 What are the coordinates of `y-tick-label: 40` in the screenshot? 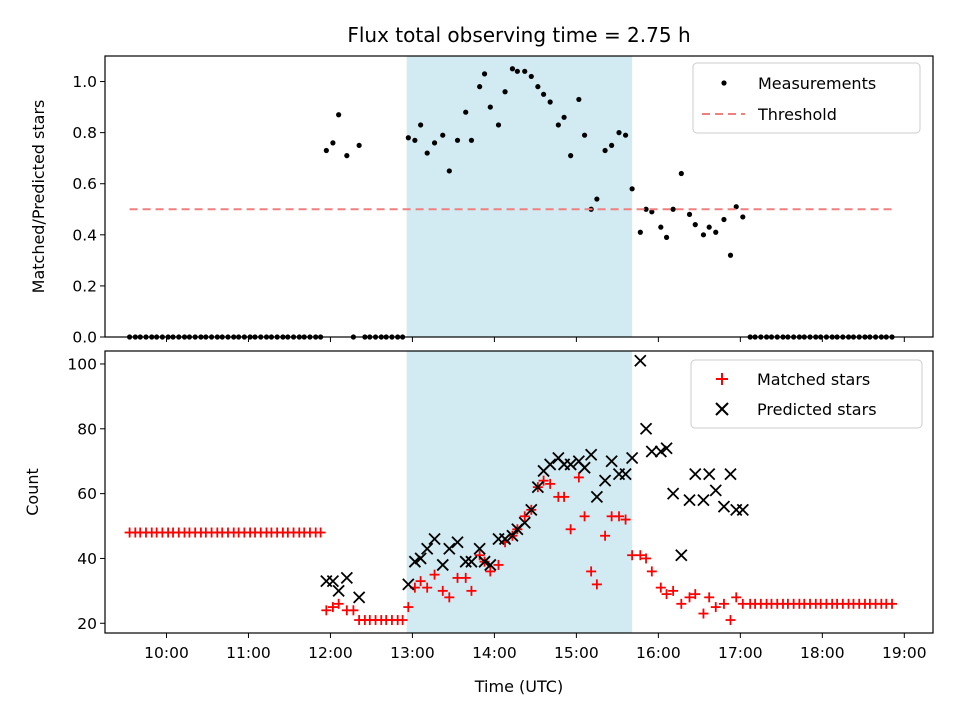 It's located at (87, 559).